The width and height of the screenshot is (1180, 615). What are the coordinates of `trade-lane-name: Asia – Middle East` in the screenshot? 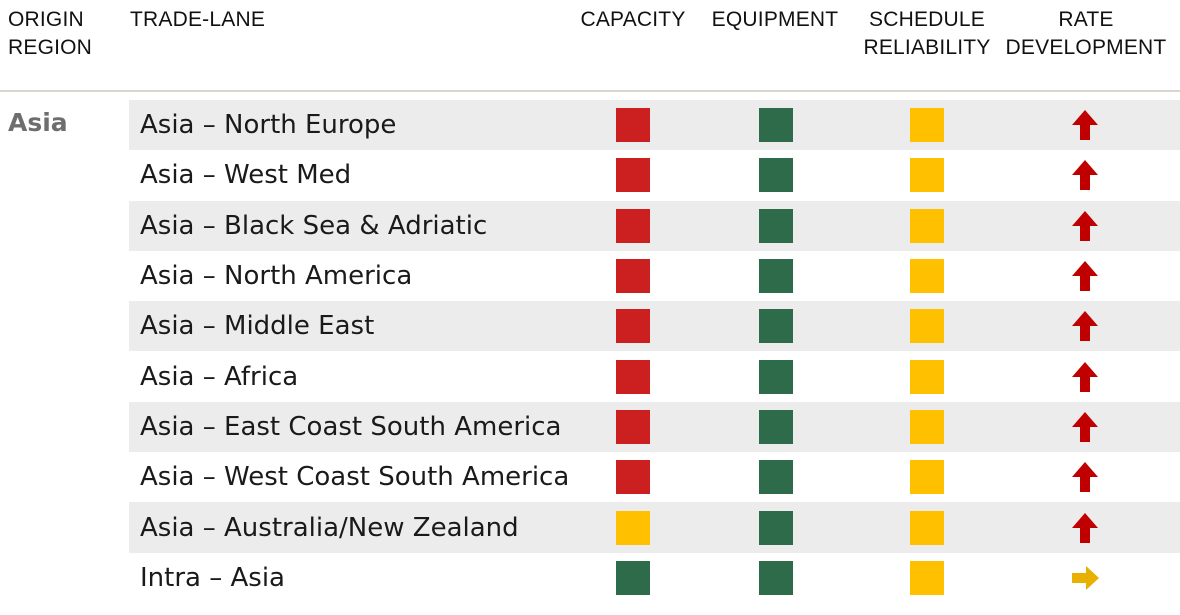 It's located at (257, 326).